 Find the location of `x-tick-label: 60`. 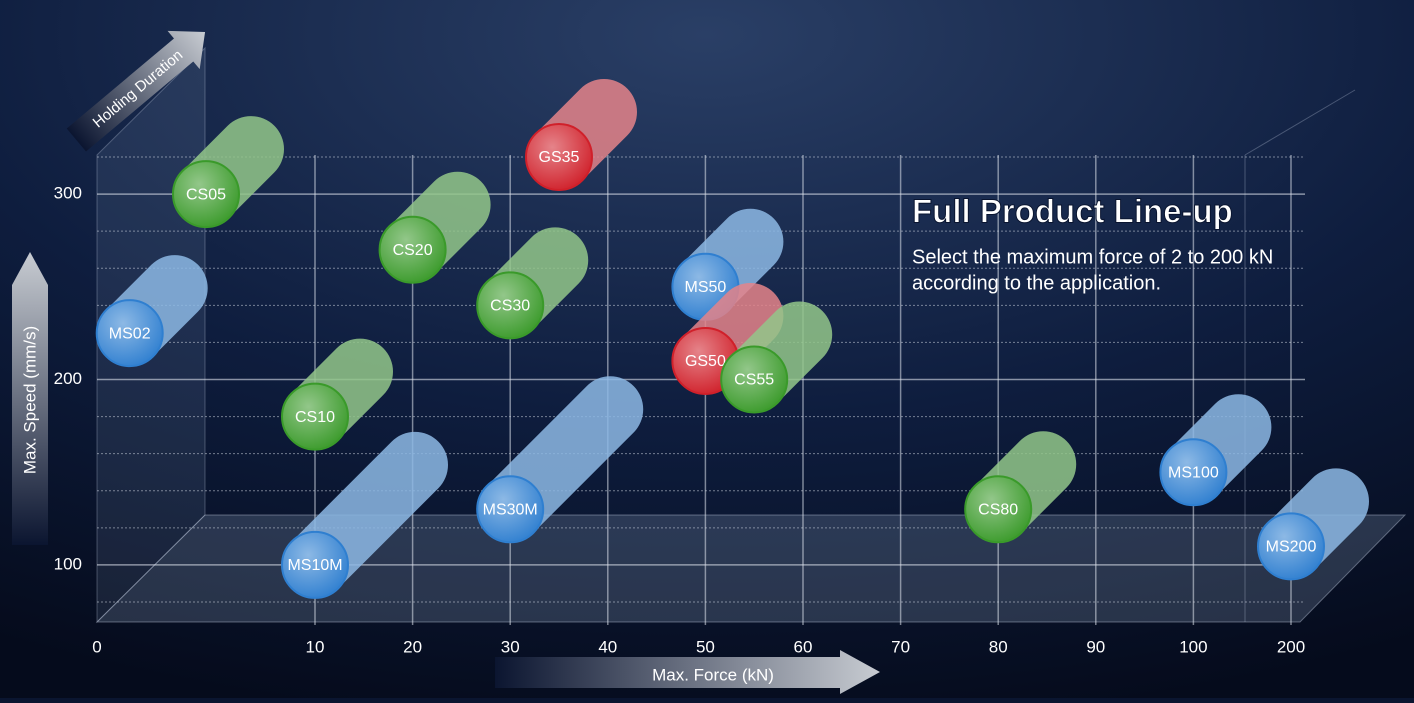

x-tick-label: 60 is located at coordinates (803, 646).